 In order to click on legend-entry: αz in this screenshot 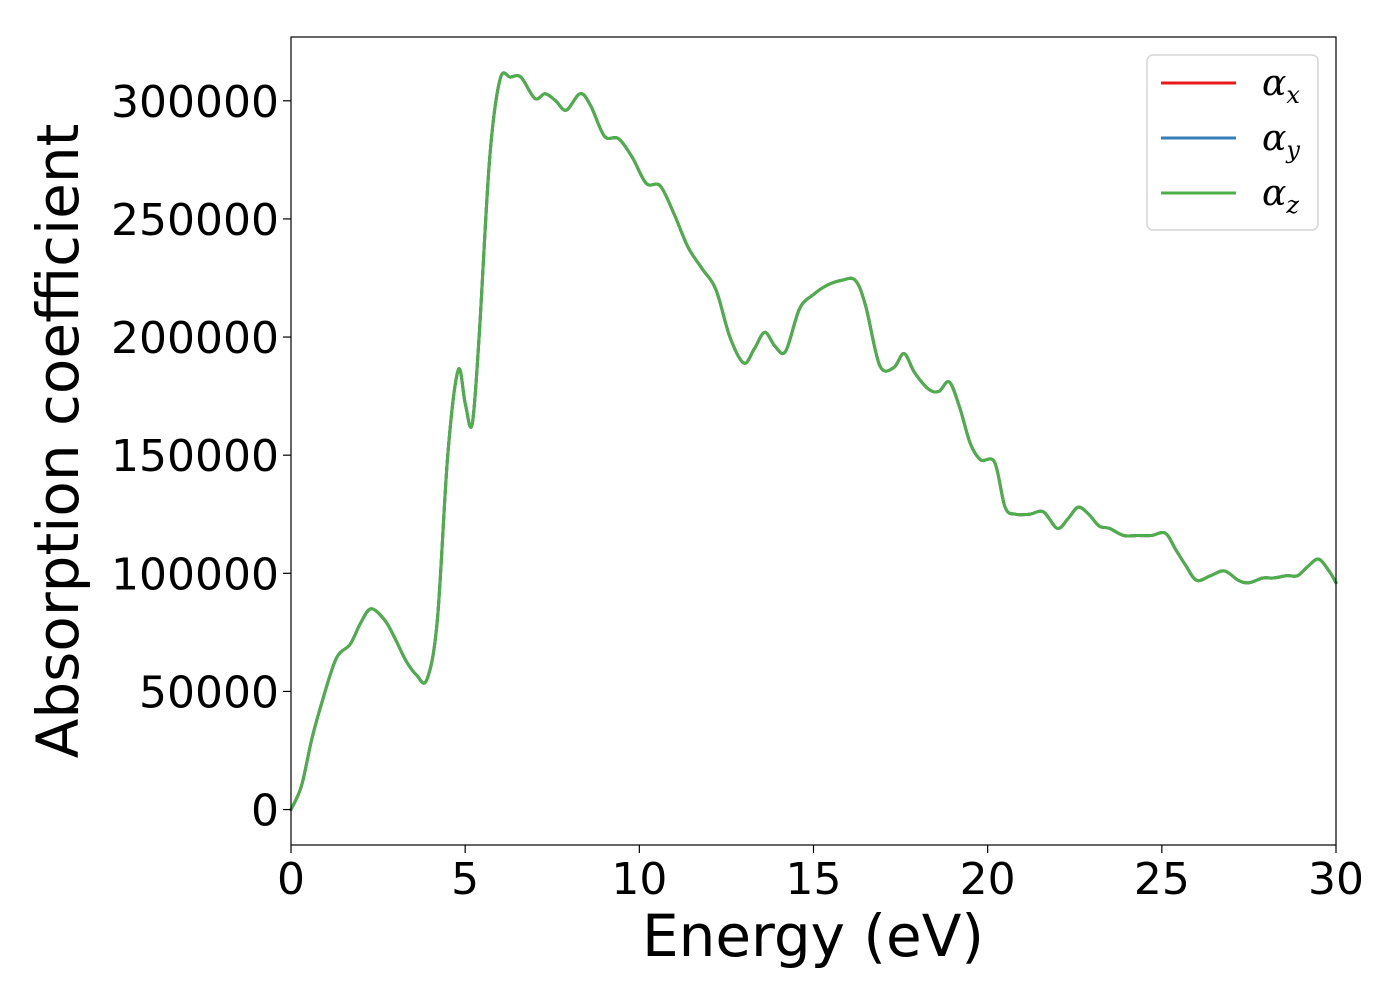, I will do `click(1280, 196)`.